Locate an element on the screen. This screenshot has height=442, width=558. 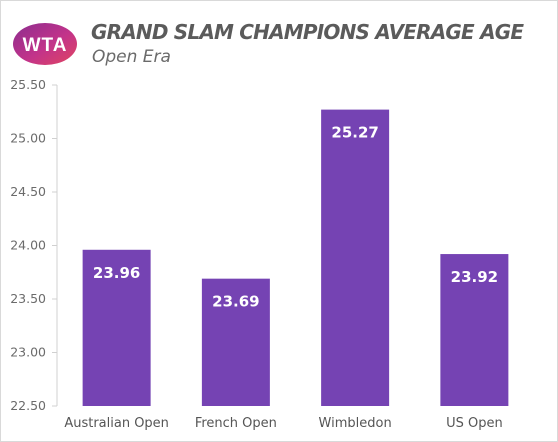
y-tick-label: 23.50 is located at coordinates (28, 298).